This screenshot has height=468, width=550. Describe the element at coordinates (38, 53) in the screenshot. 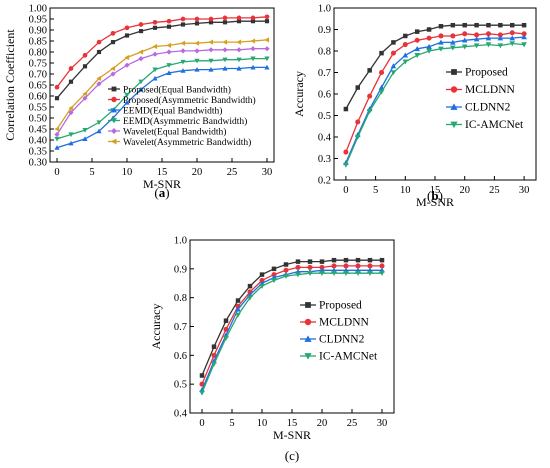

I see `y-tick-label: 0.80` at that location.